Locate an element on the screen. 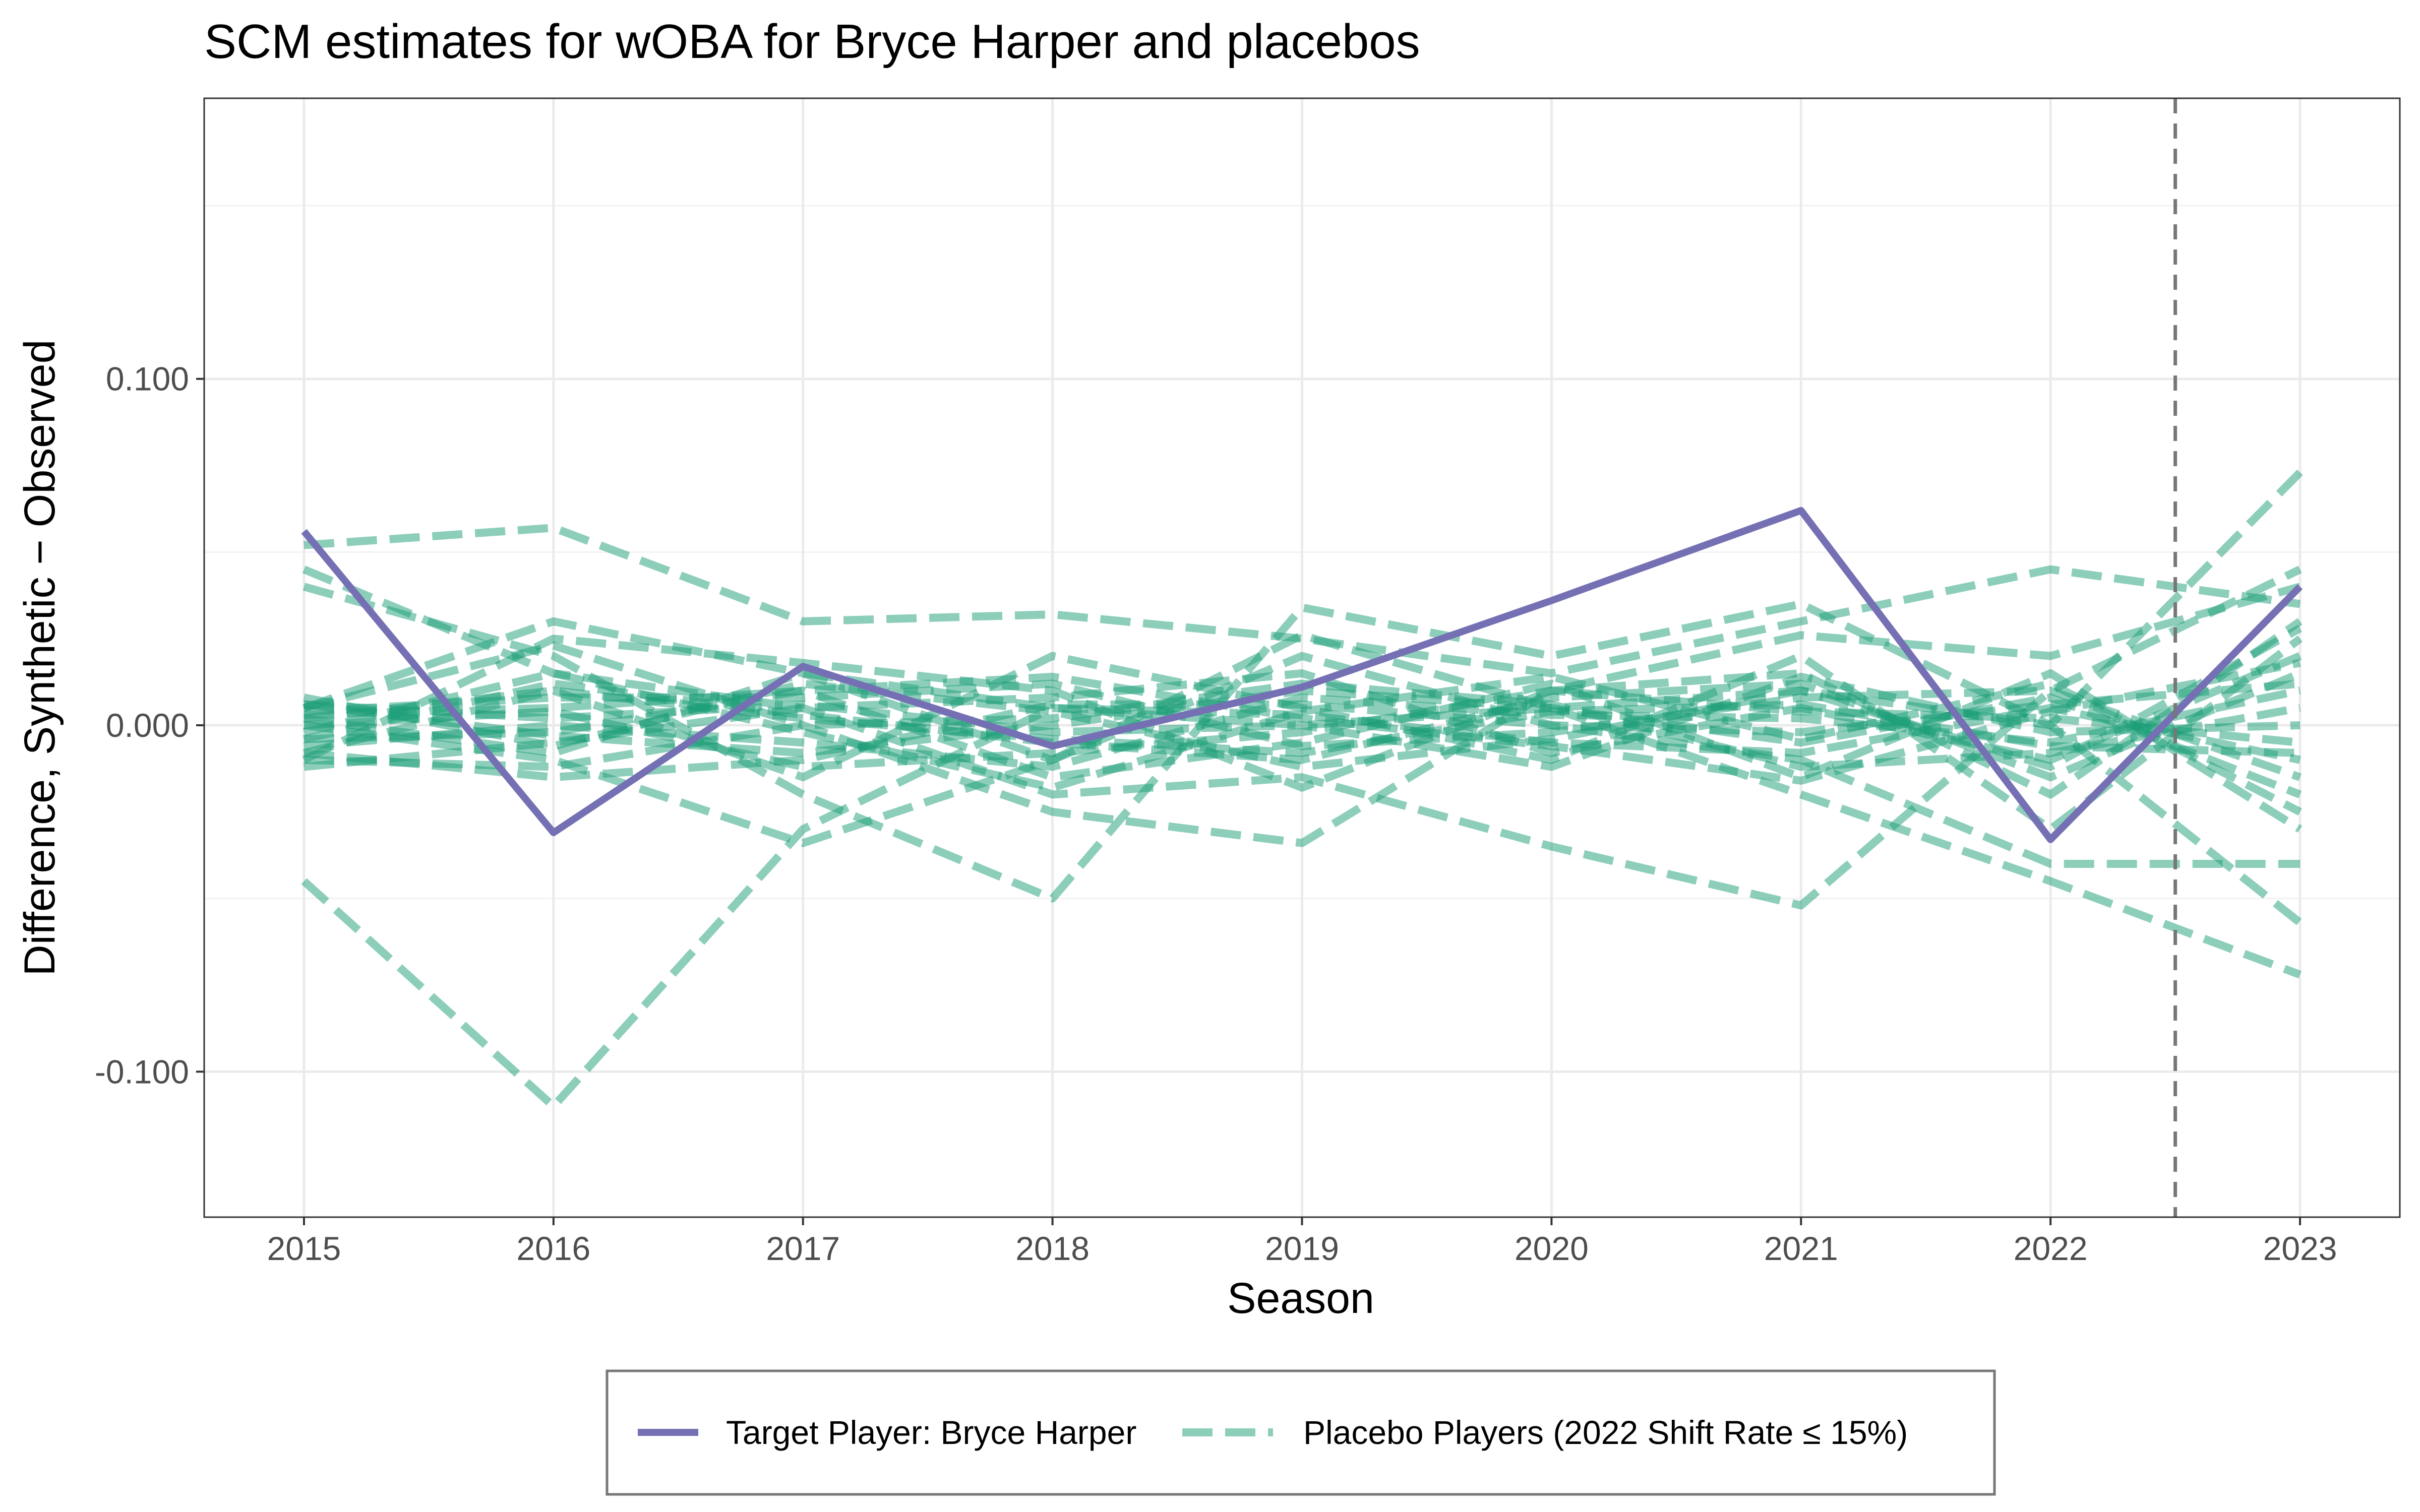  x-tick-label: 2020 is located at coordinates (1552, 1248).